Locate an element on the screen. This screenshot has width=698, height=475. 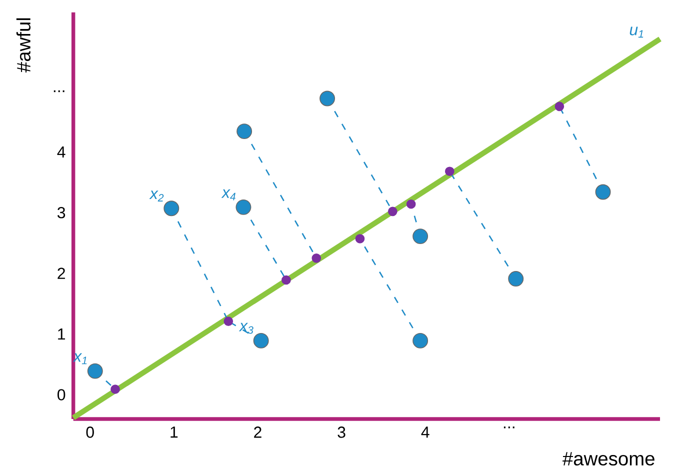
y-axis-title: #awful is located at coordinates (23, 45).